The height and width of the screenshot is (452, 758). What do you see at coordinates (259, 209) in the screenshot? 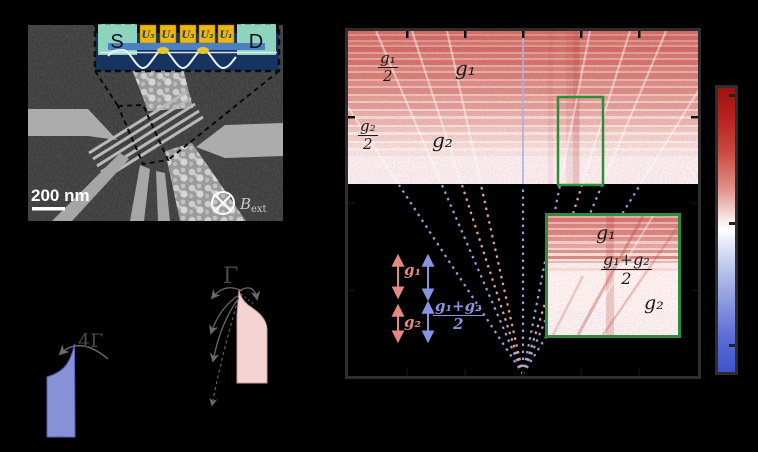
I see `field-sub-label: ext` at bounding box center [259, 209].